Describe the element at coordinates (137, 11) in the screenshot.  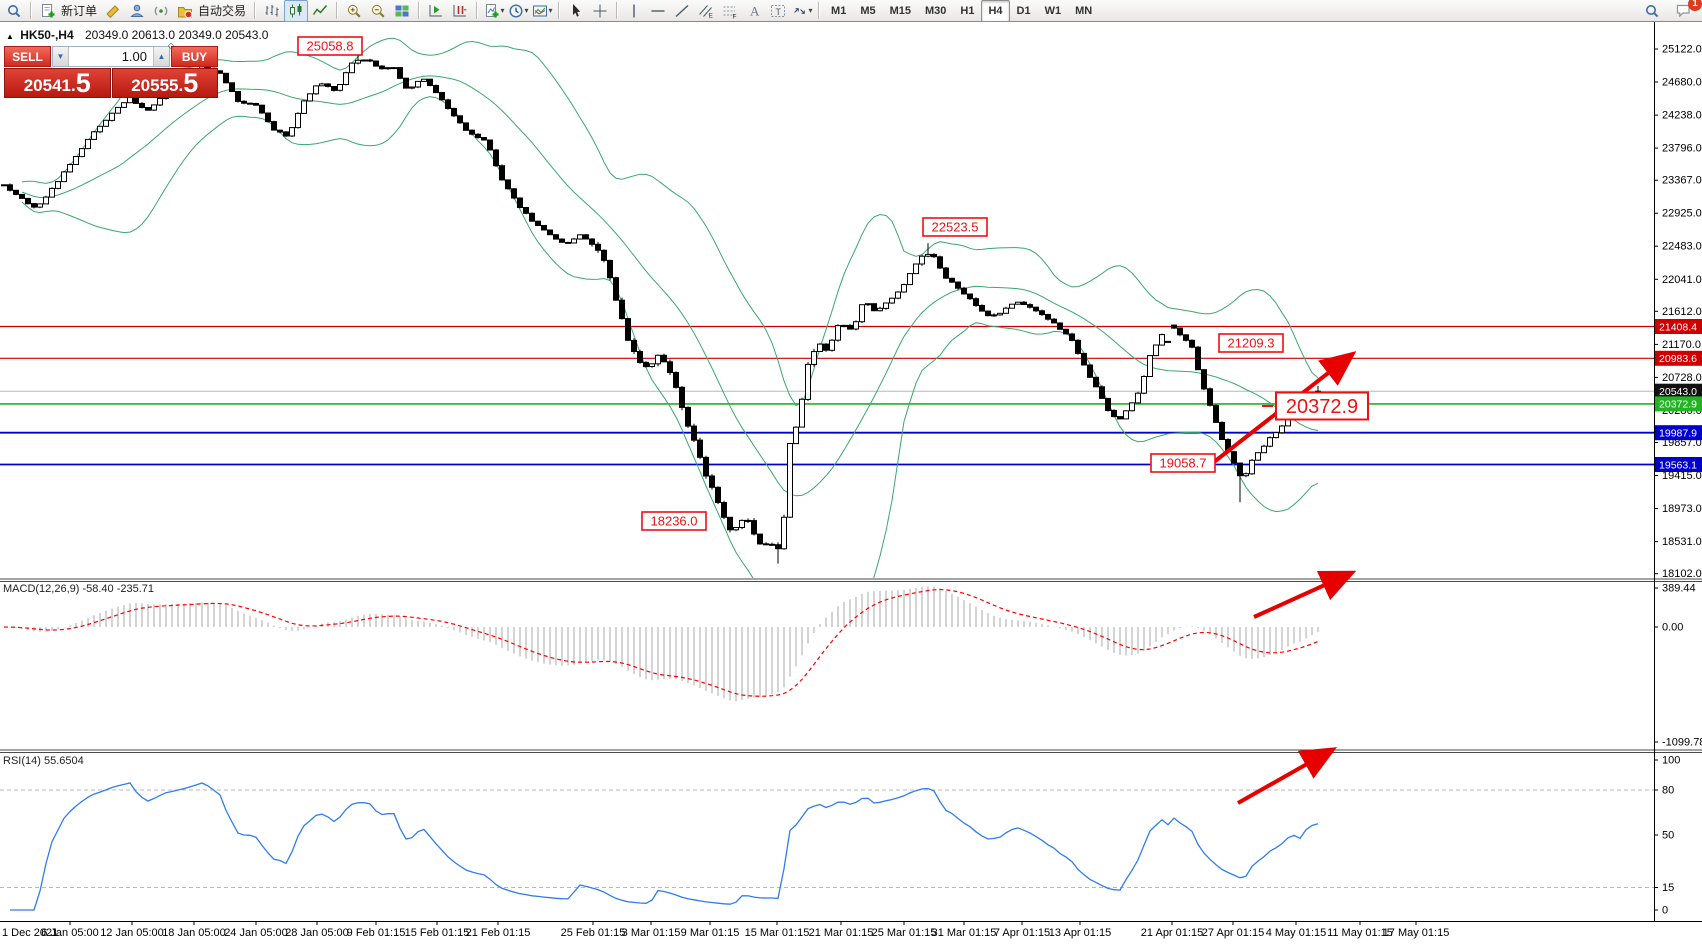
I see `profile-button` at that location.